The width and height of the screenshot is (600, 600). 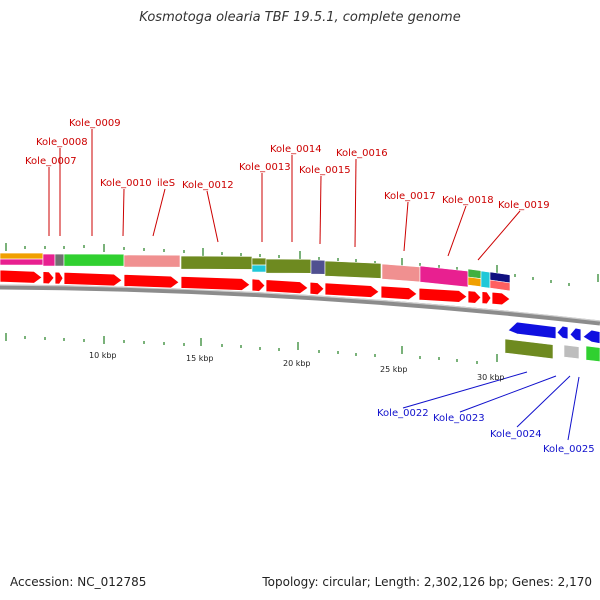 I want to click on scale-label: 30 kbp, so click(x=491, y=377).